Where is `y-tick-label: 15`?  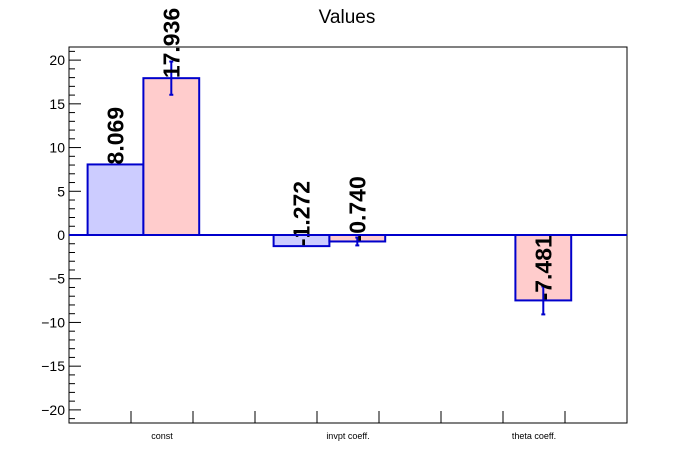
y-tick-label: 15 is located at coordinates (57, 104).